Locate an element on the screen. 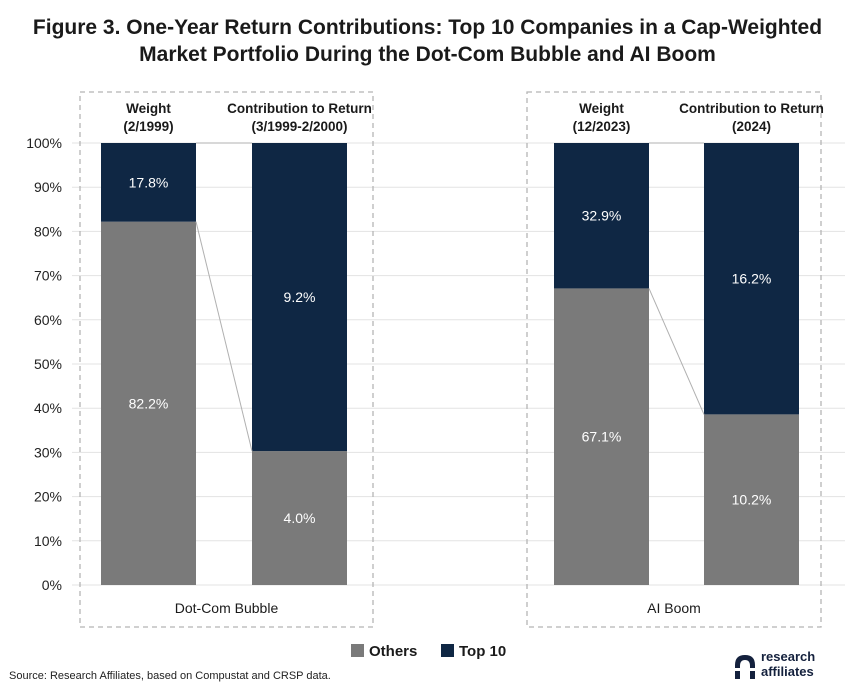 The image size is (855, 699). data-label-top10: 32.9% is located at coordinates (602, 216).